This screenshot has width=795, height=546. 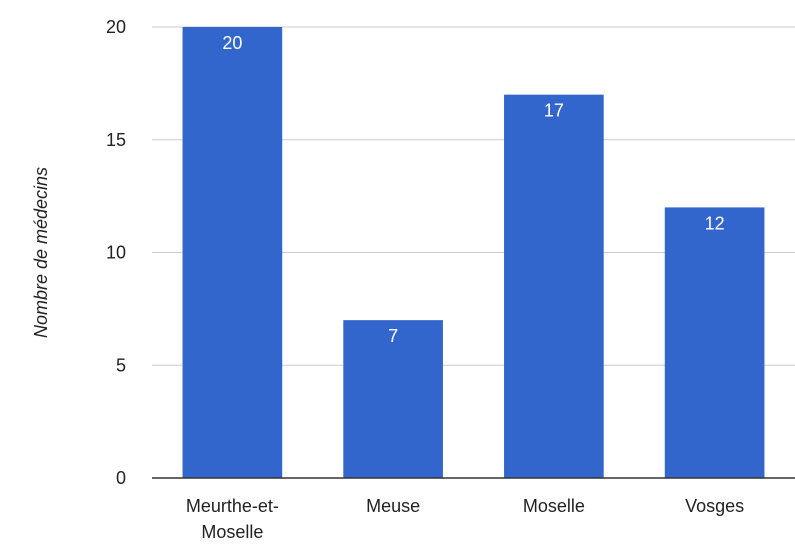 What do you see at coordinates (393, 506) in the screenshot?
I see `x-category-label: Meuse` at bounding box center [393, 506].